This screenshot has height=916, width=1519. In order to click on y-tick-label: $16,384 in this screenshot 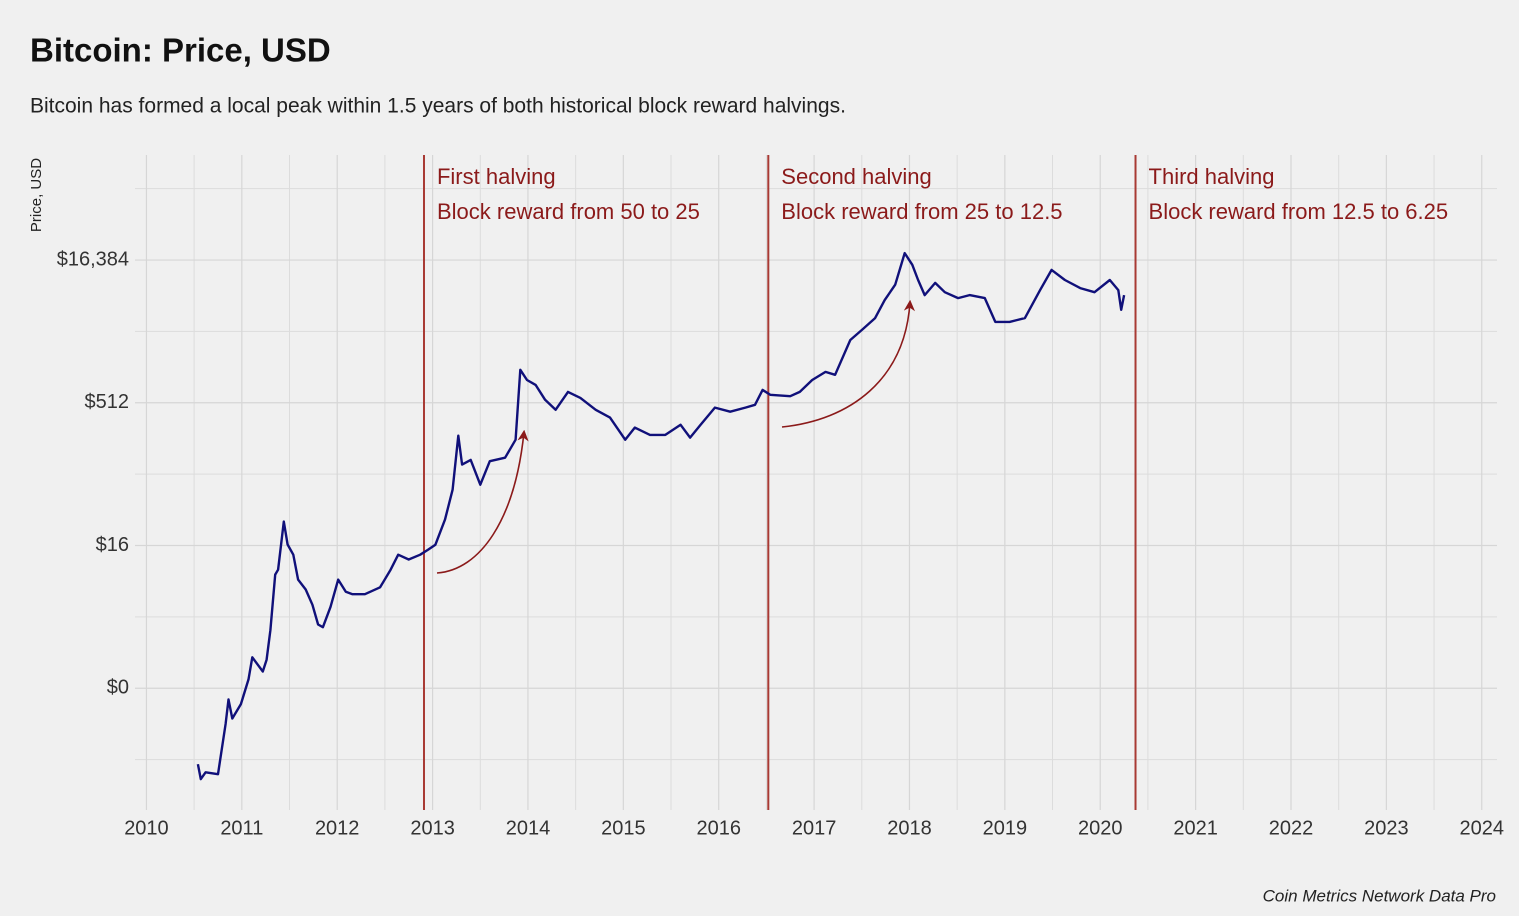, I will do `click(93, 259)`.